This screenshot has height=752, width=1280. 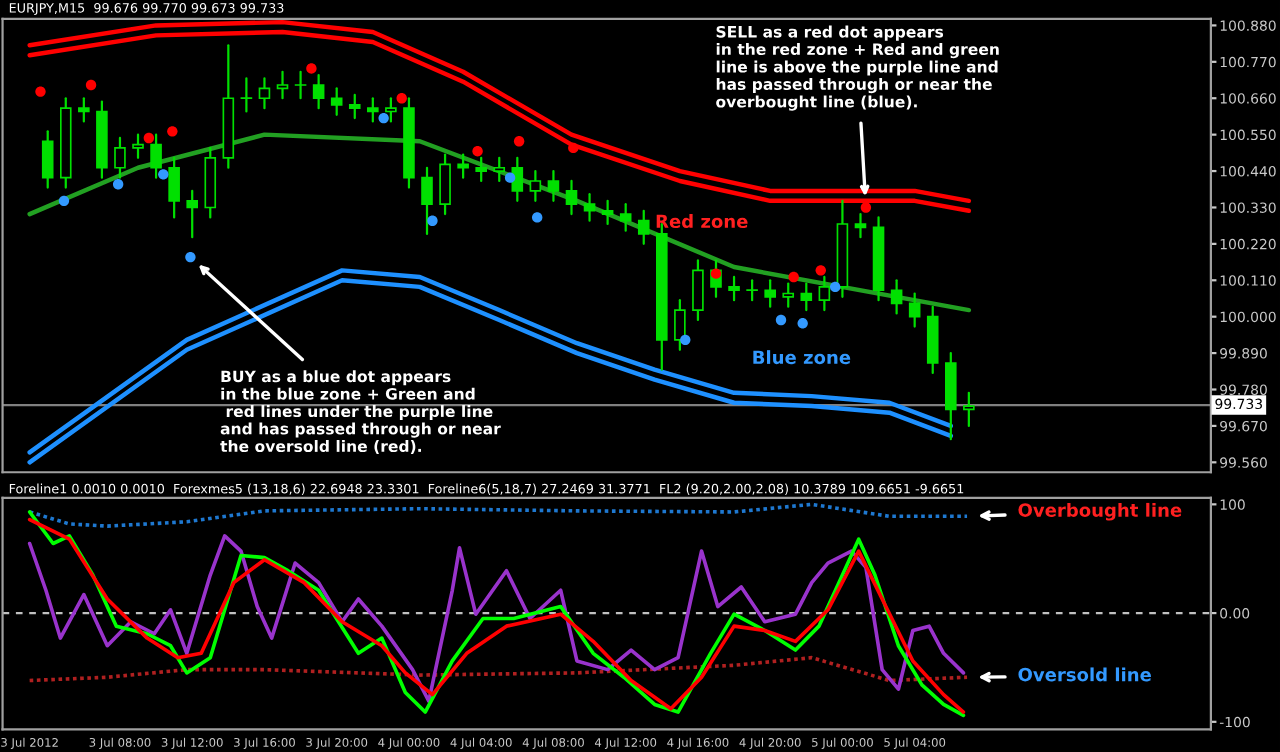 What do you see at coordinates (702, 221) in the screenshot?
I see `annotation: Red zone` at bounding box center [702, 221].